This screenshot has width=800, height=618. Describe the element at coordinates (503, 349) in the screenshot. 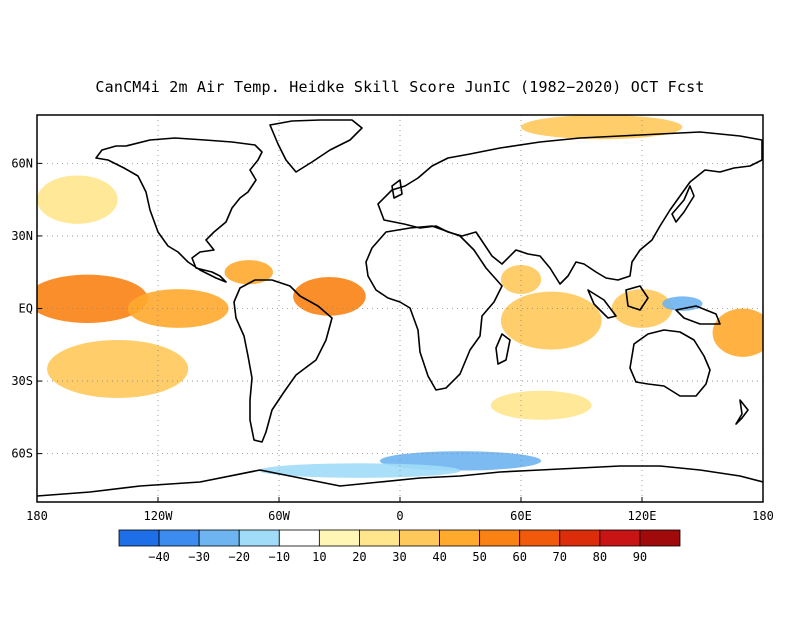

I see `coastline-madagascar` at that location.